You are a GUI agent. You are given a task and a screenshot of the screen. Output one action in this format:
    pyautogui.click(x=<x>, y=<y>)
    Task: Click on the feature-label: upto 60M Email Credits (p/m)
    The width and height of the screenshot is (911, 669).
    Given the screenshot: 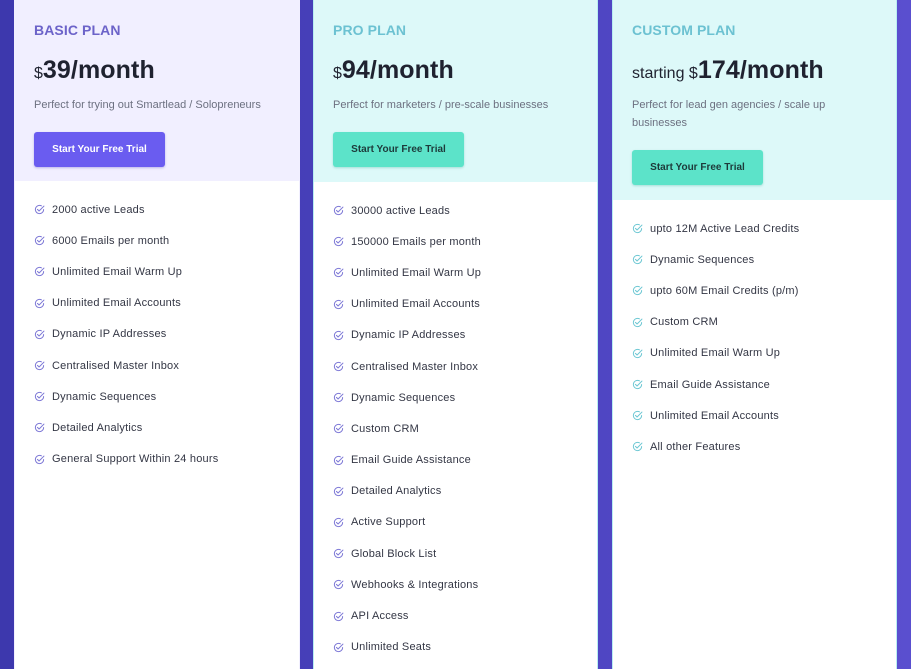 What is the action you would take?
    pyautogui.click(x=724, y=290)
    